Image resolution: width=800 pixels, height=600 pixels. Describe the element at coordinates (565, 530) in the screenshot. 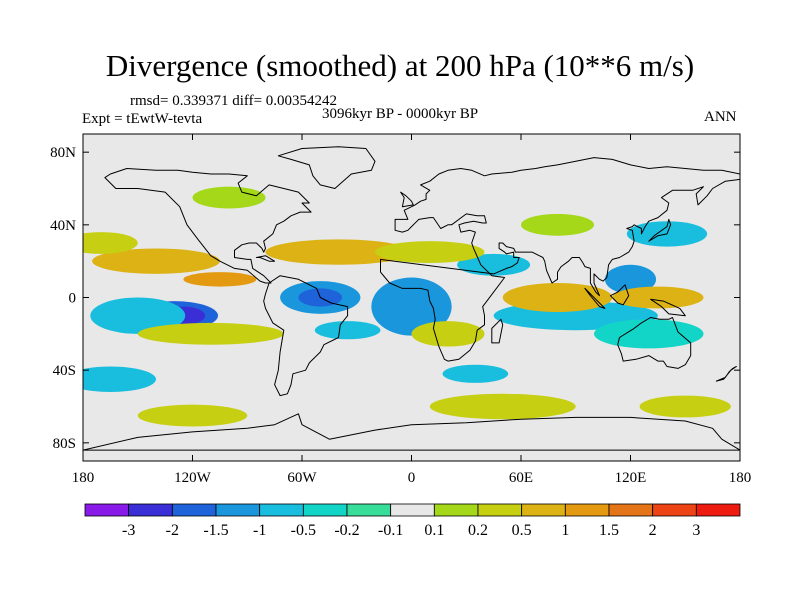

I see `colorbar-label: 1` at that location.